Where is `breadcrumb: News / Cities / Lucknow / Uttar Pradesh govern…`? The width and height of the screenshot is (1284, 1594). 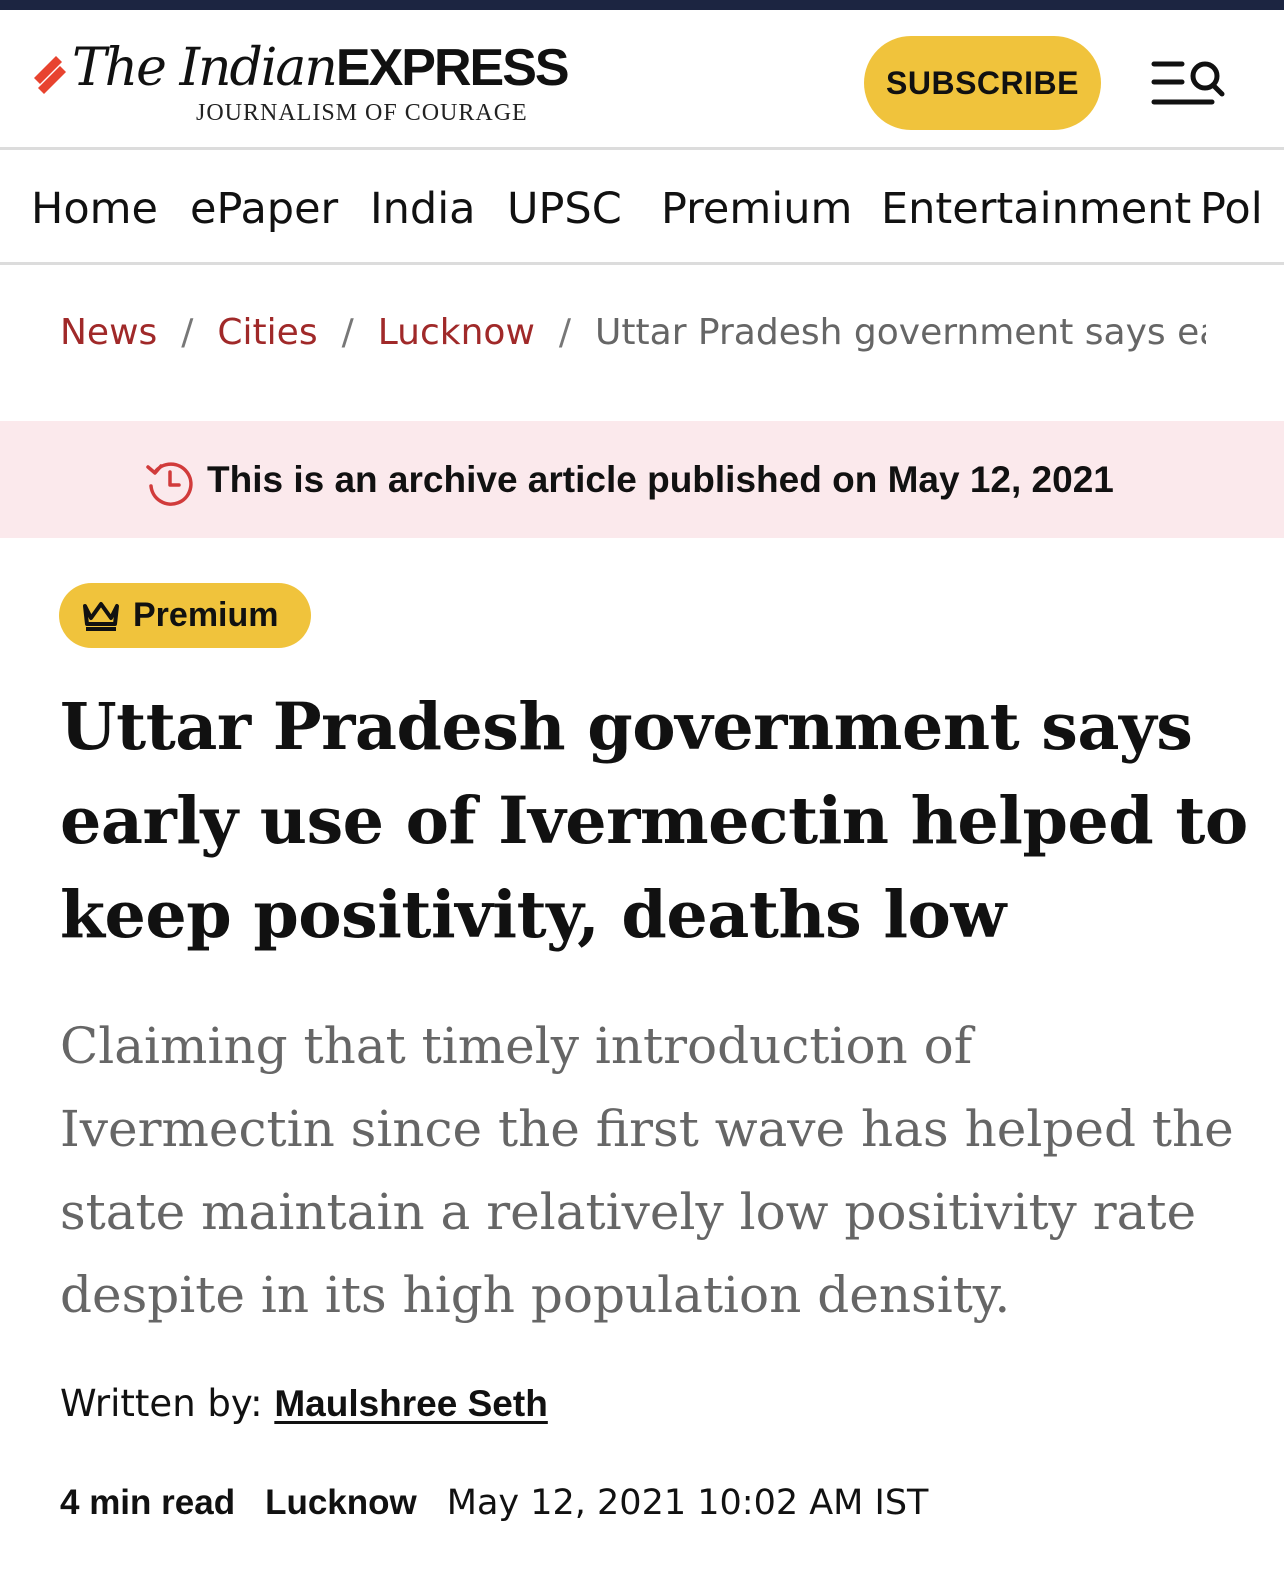
breadcrumb: News / Cities / Lucknow / Uttar Pradesh govern… is located at coordinates (633, 337).